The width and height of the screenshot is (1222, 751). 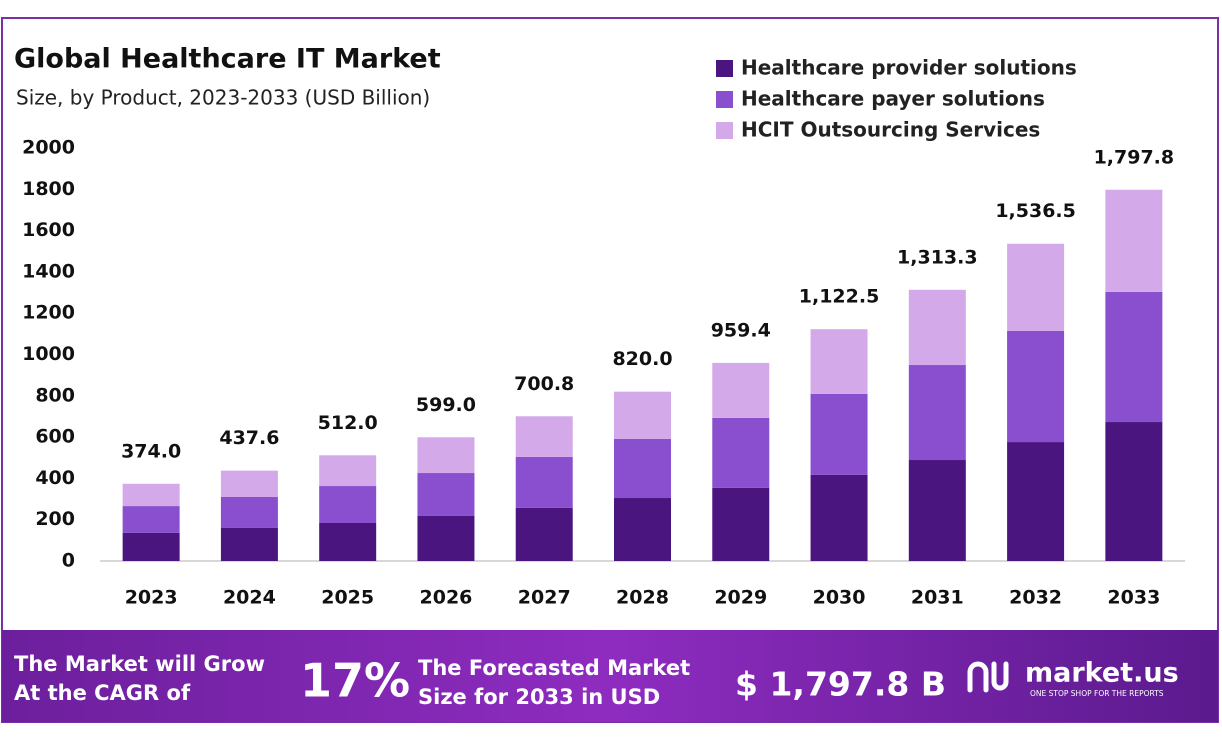 What do you see at coordinates (544, 598) in the screenshot?
I see `x-tick-label: 2027` at bounding box center [544, 598].